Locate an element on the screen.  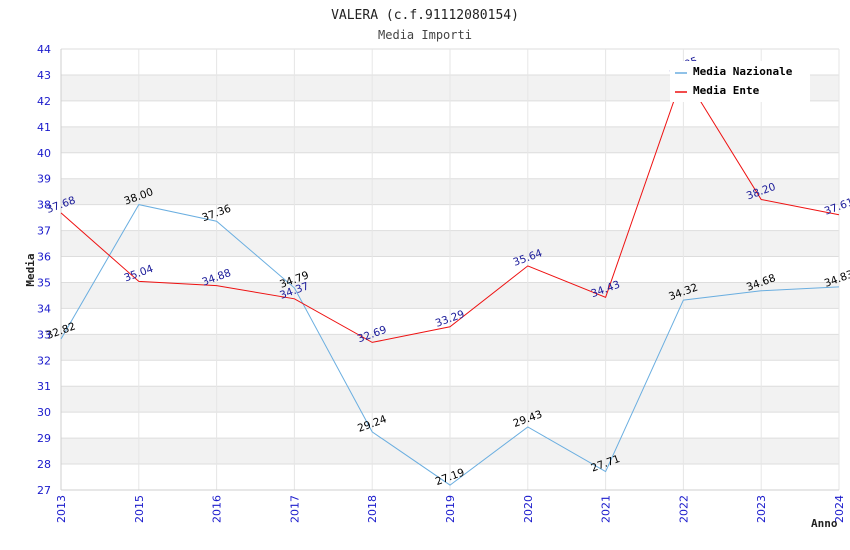
y-tick-label: 36 is located at coordinates (44, 257).